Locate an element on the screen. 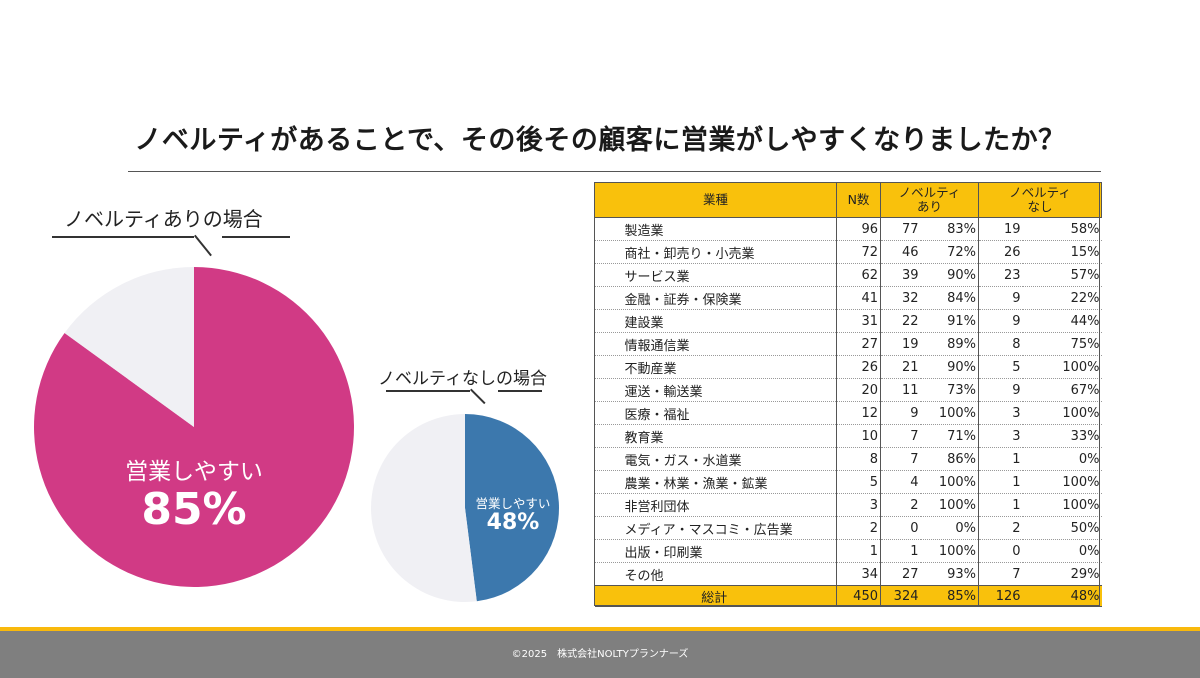 This screenshot has height=678, width=1200. table-row: 金融・証券・保険業 41 32 84% 9 22% is located at coordinates (848, 298).